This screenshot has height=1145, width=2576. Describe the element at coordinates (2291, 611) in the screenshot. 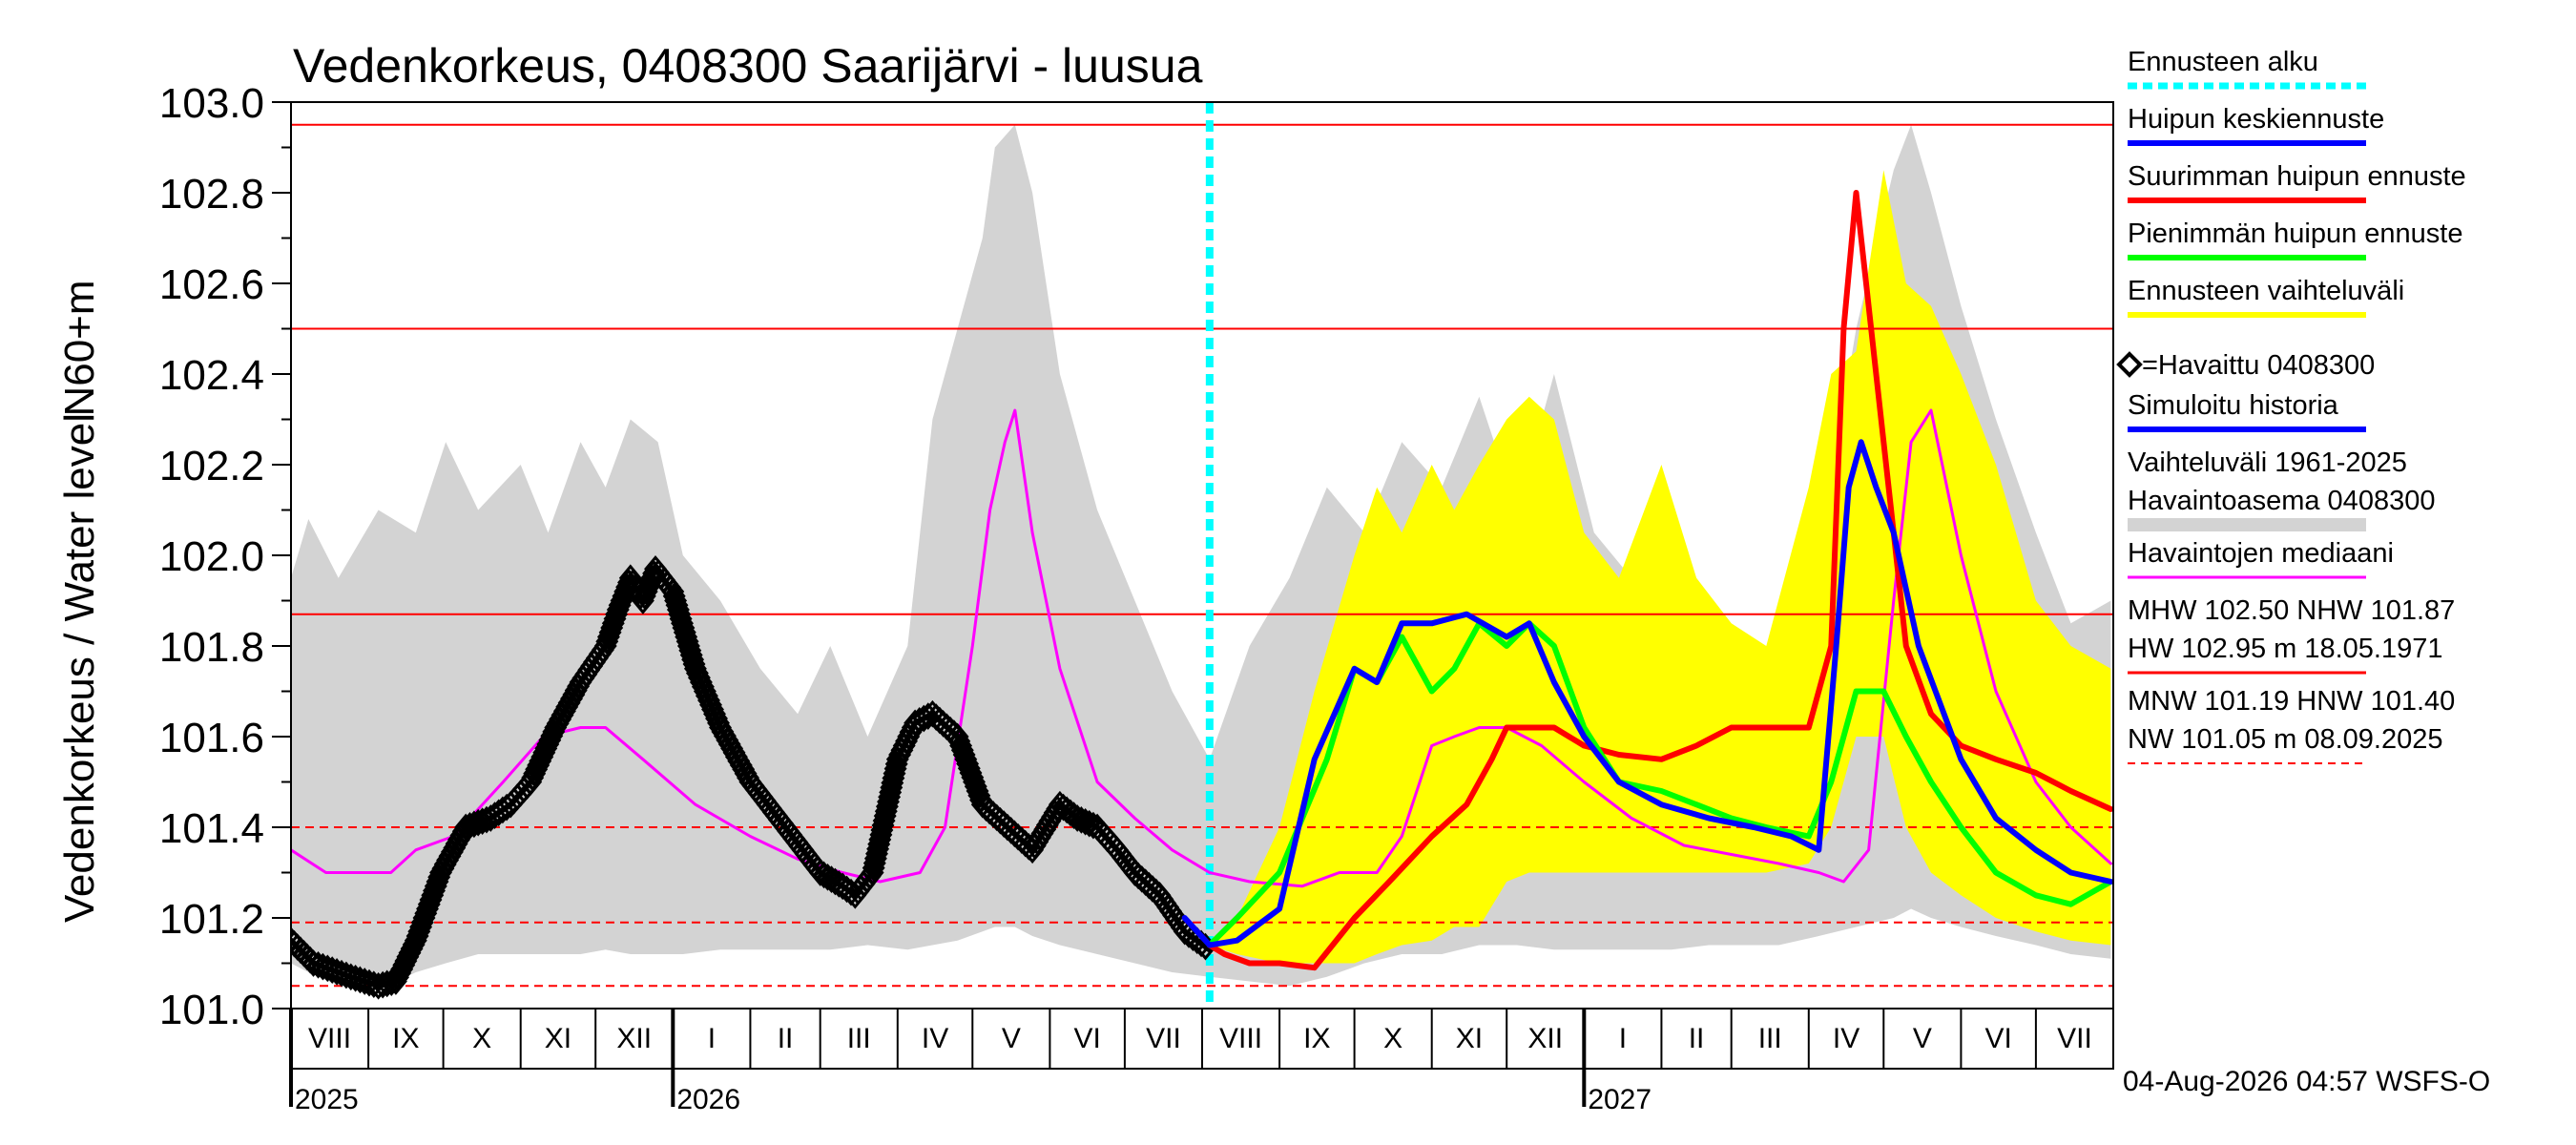

I see `legend-label: MHW 102.50 NHW 101.87` at that location.